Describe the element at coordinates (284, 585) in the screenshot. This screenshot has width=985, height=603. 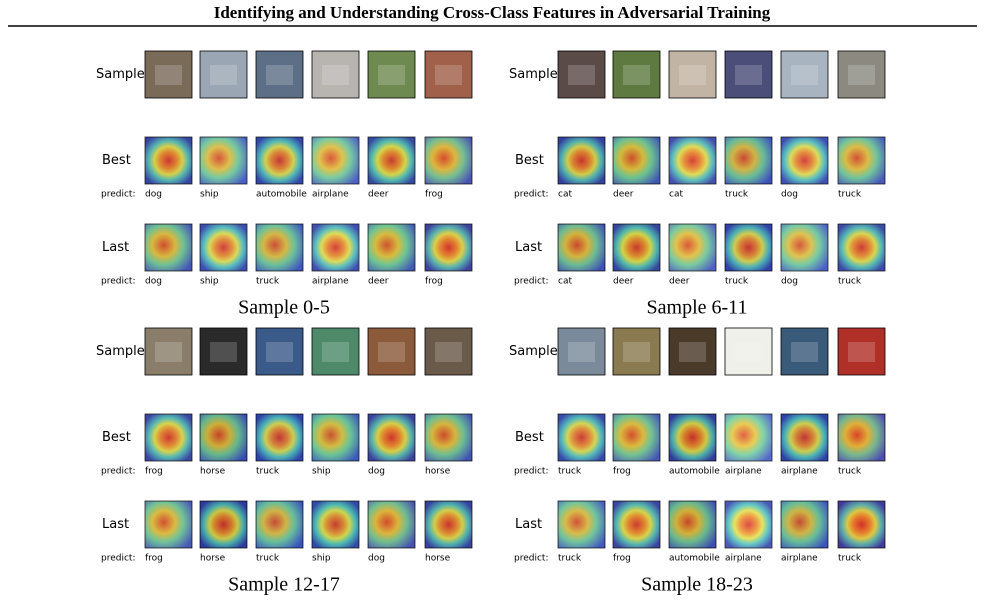
I see `panel-caption: Sample 12-17` at that location.